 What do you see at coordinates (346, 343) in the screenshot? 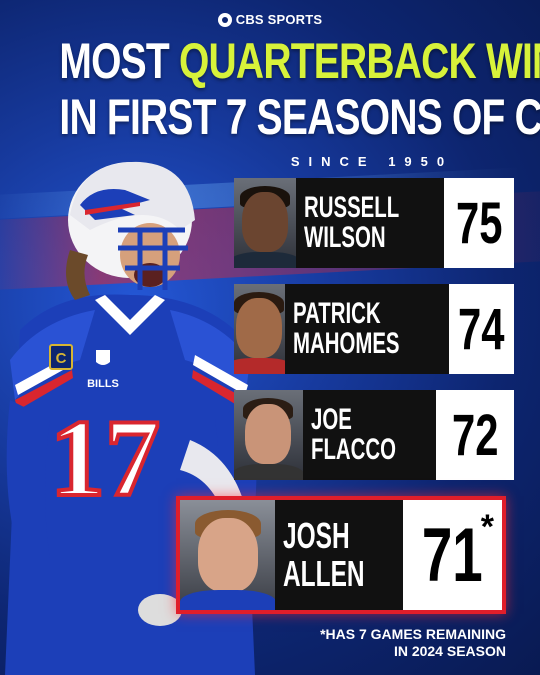
I see `player-last-name: MAHOMES` at bounding box center [346, 343].